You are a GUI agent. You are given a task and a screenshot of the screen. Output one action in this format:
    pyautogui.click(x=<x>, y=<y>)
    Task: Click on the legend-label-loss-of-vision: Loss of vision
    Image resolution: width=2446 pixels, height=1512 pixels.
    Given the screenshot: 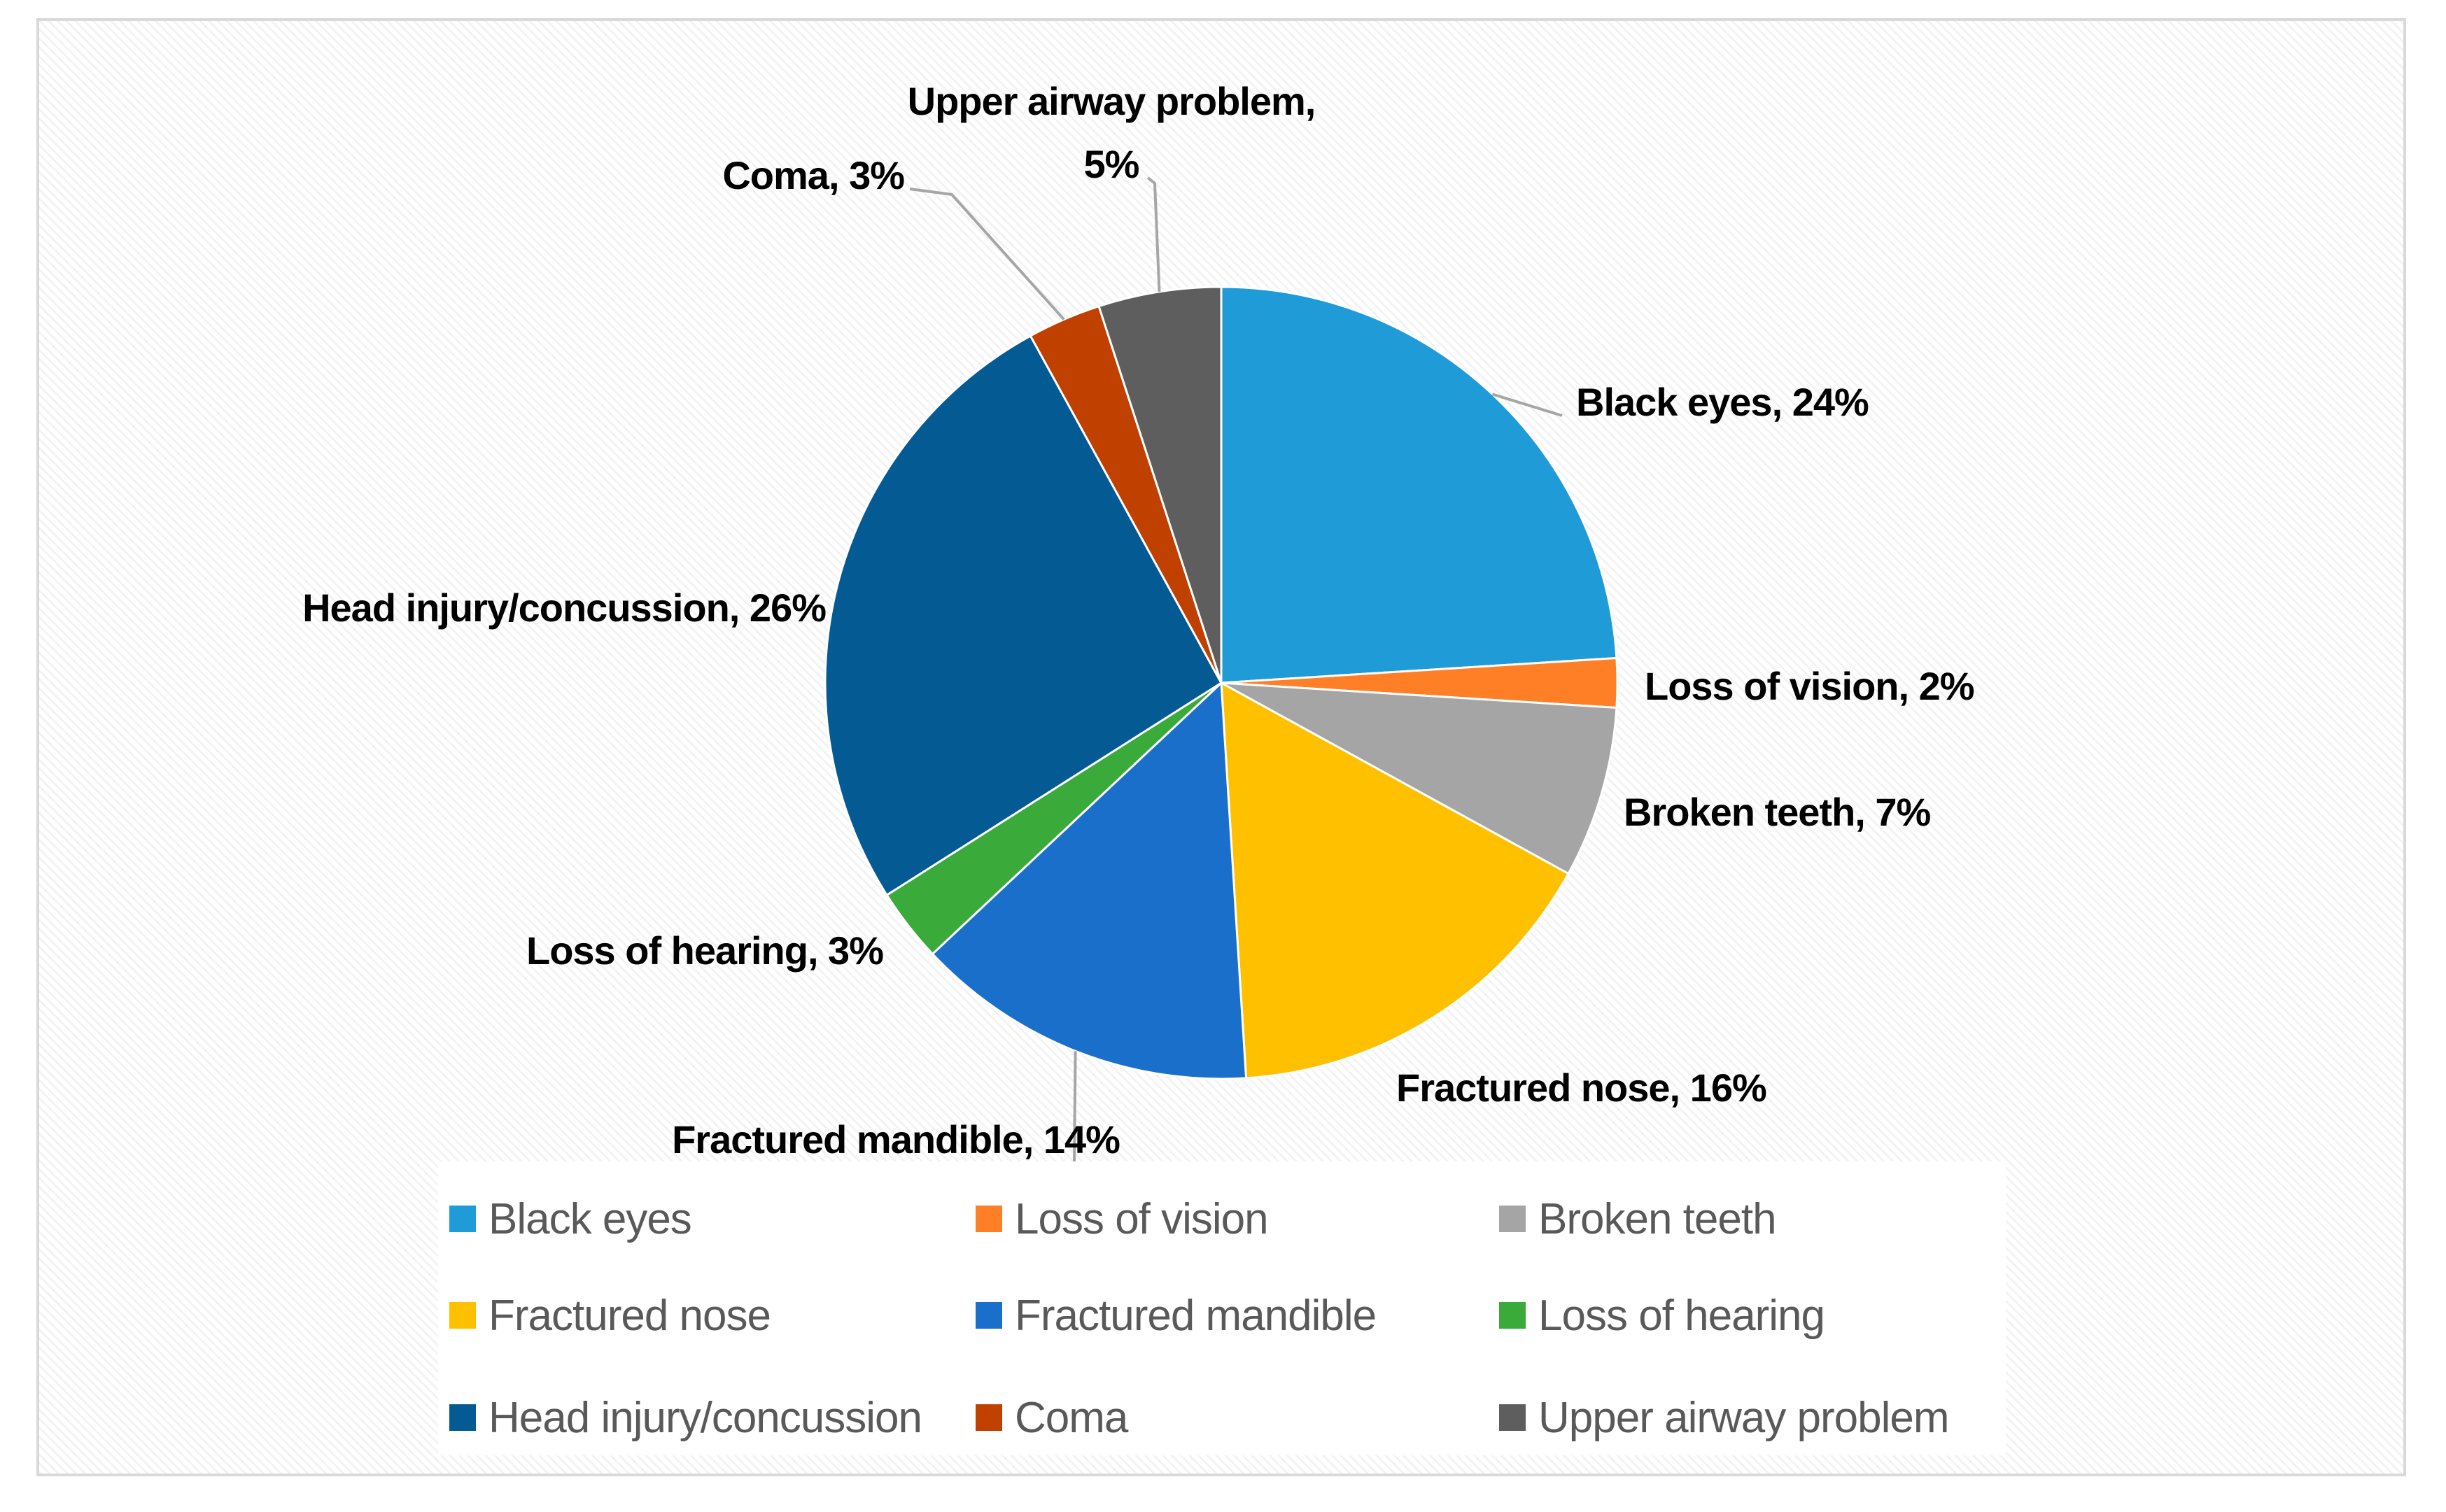 What is the action you would take?
    pyautogui.click(x=1142, y=1218)
    